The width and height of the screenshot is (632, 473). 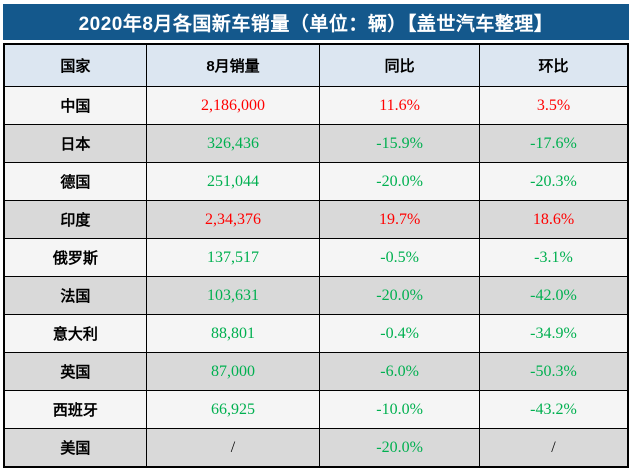 I want to click on country-cell: 印度, so click(x=75, y=219).